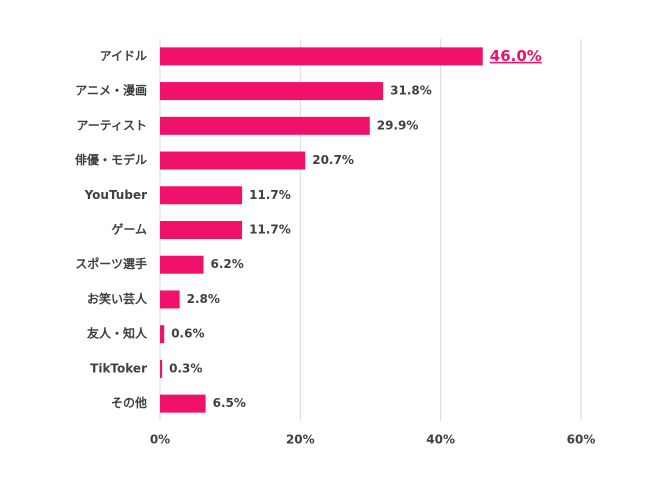 Image resolution: width=650 pixels, height=480 pixels. I want to click on y-tick-label: スポーツ選手, so click(111, 263).